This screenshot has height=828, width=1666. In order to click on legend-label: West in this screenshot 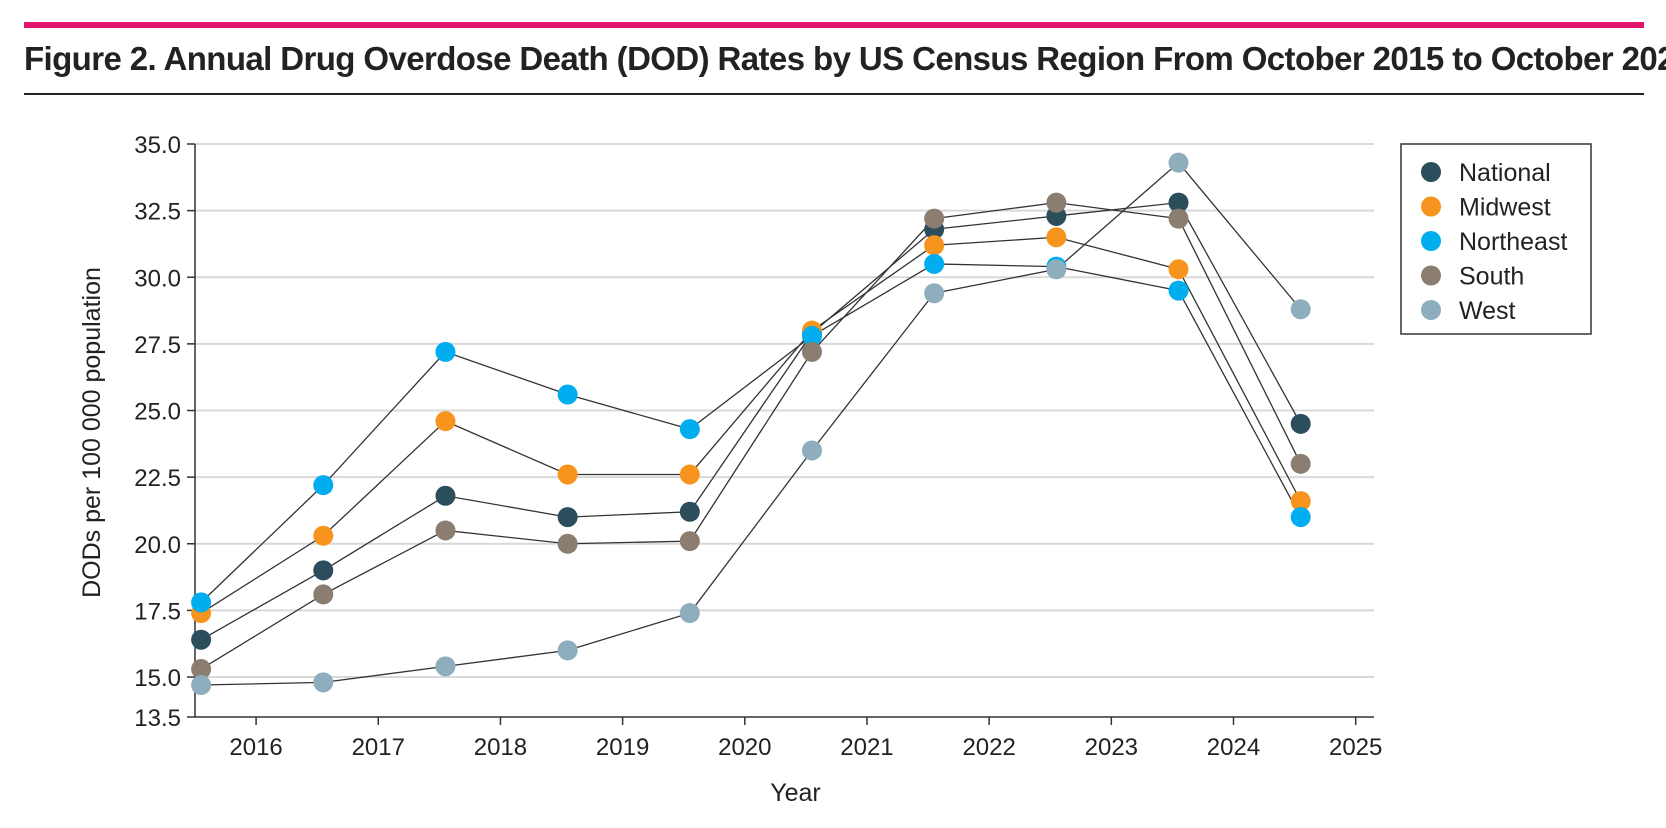, I will do `click(1487, 311)`.